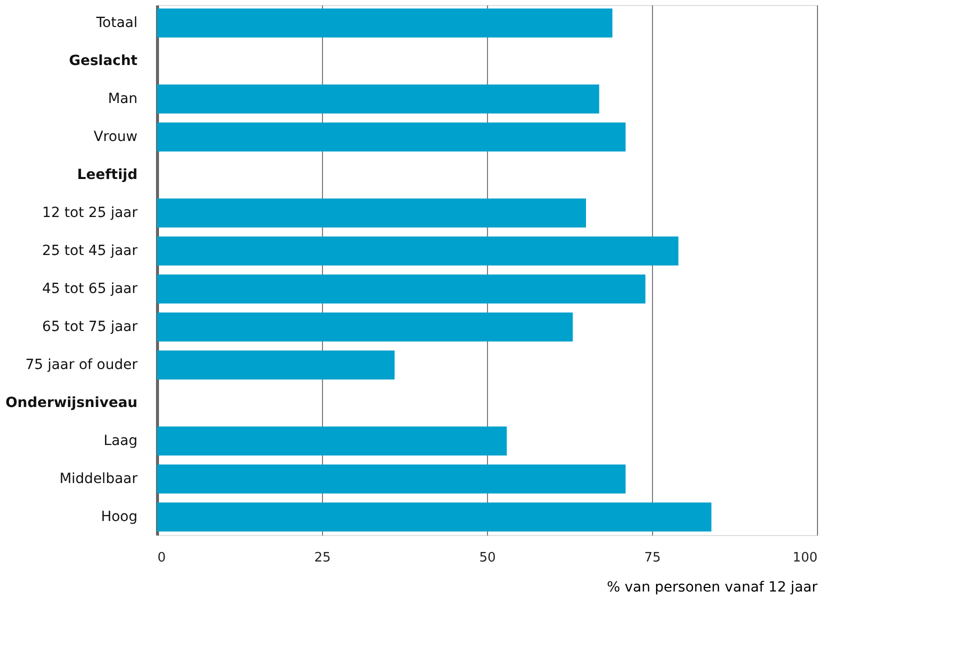  What do you see at coordinates (652, 558) in the screenshot?
I see `x-tick-label: 75` at bounding box center [652, 558].